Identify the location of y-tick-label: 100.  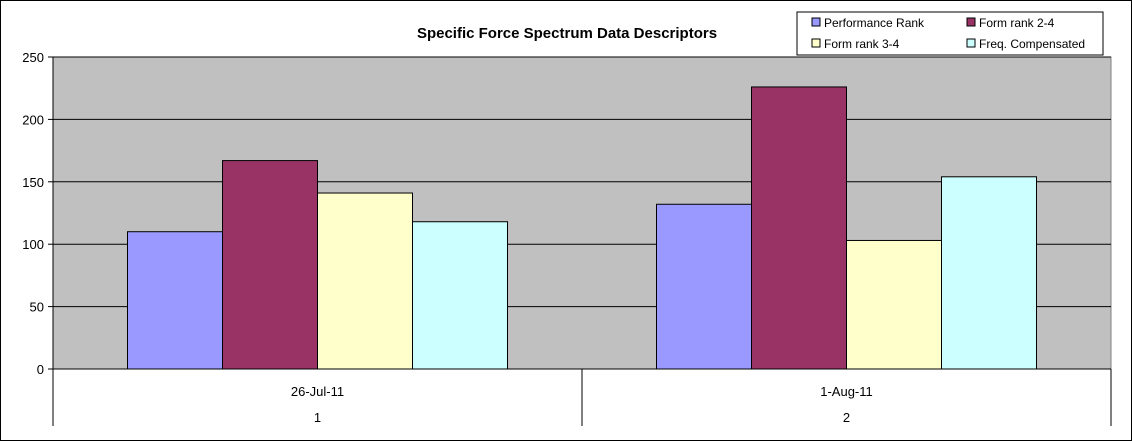
(33, 244).